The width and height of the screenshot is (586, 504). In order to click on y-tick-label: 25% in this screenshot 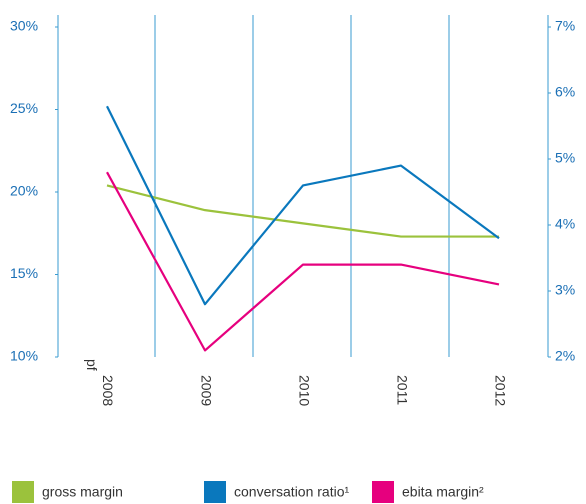, I will do `click(24, 108)`.